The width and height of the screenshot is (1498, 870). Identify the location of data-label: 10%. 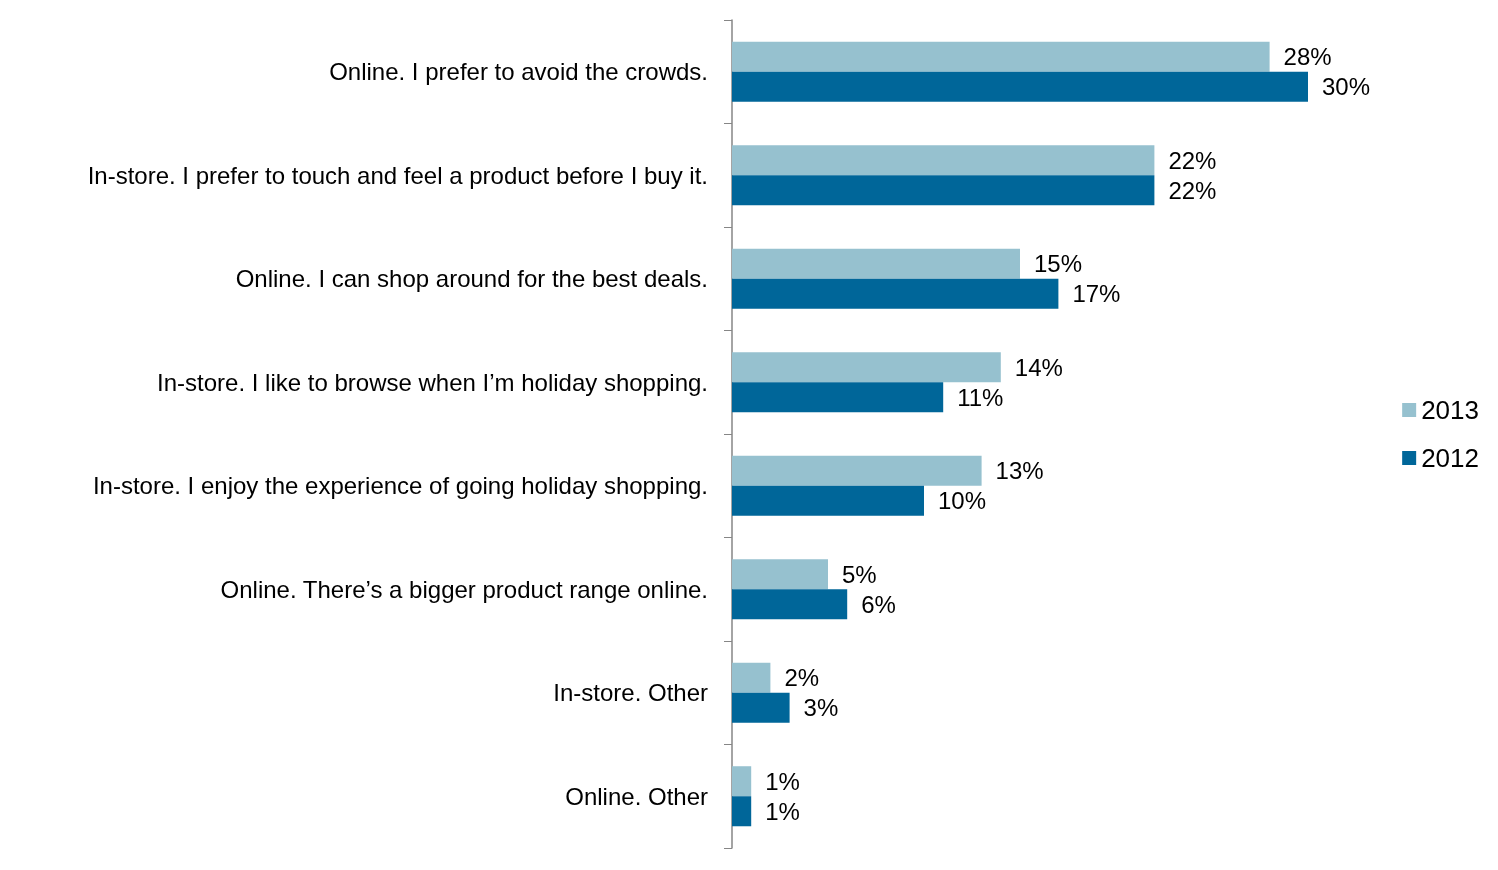
(962, 501).